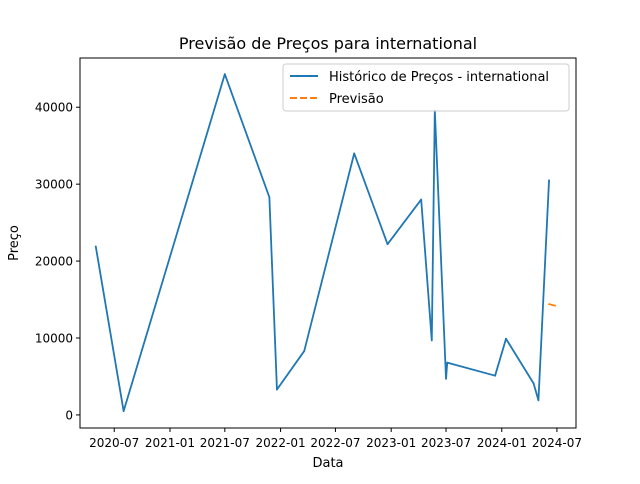  Describe the element at coordinates (114, 443) in the screenshot. I see `x-tick-label-0: 2020-07` at that location.